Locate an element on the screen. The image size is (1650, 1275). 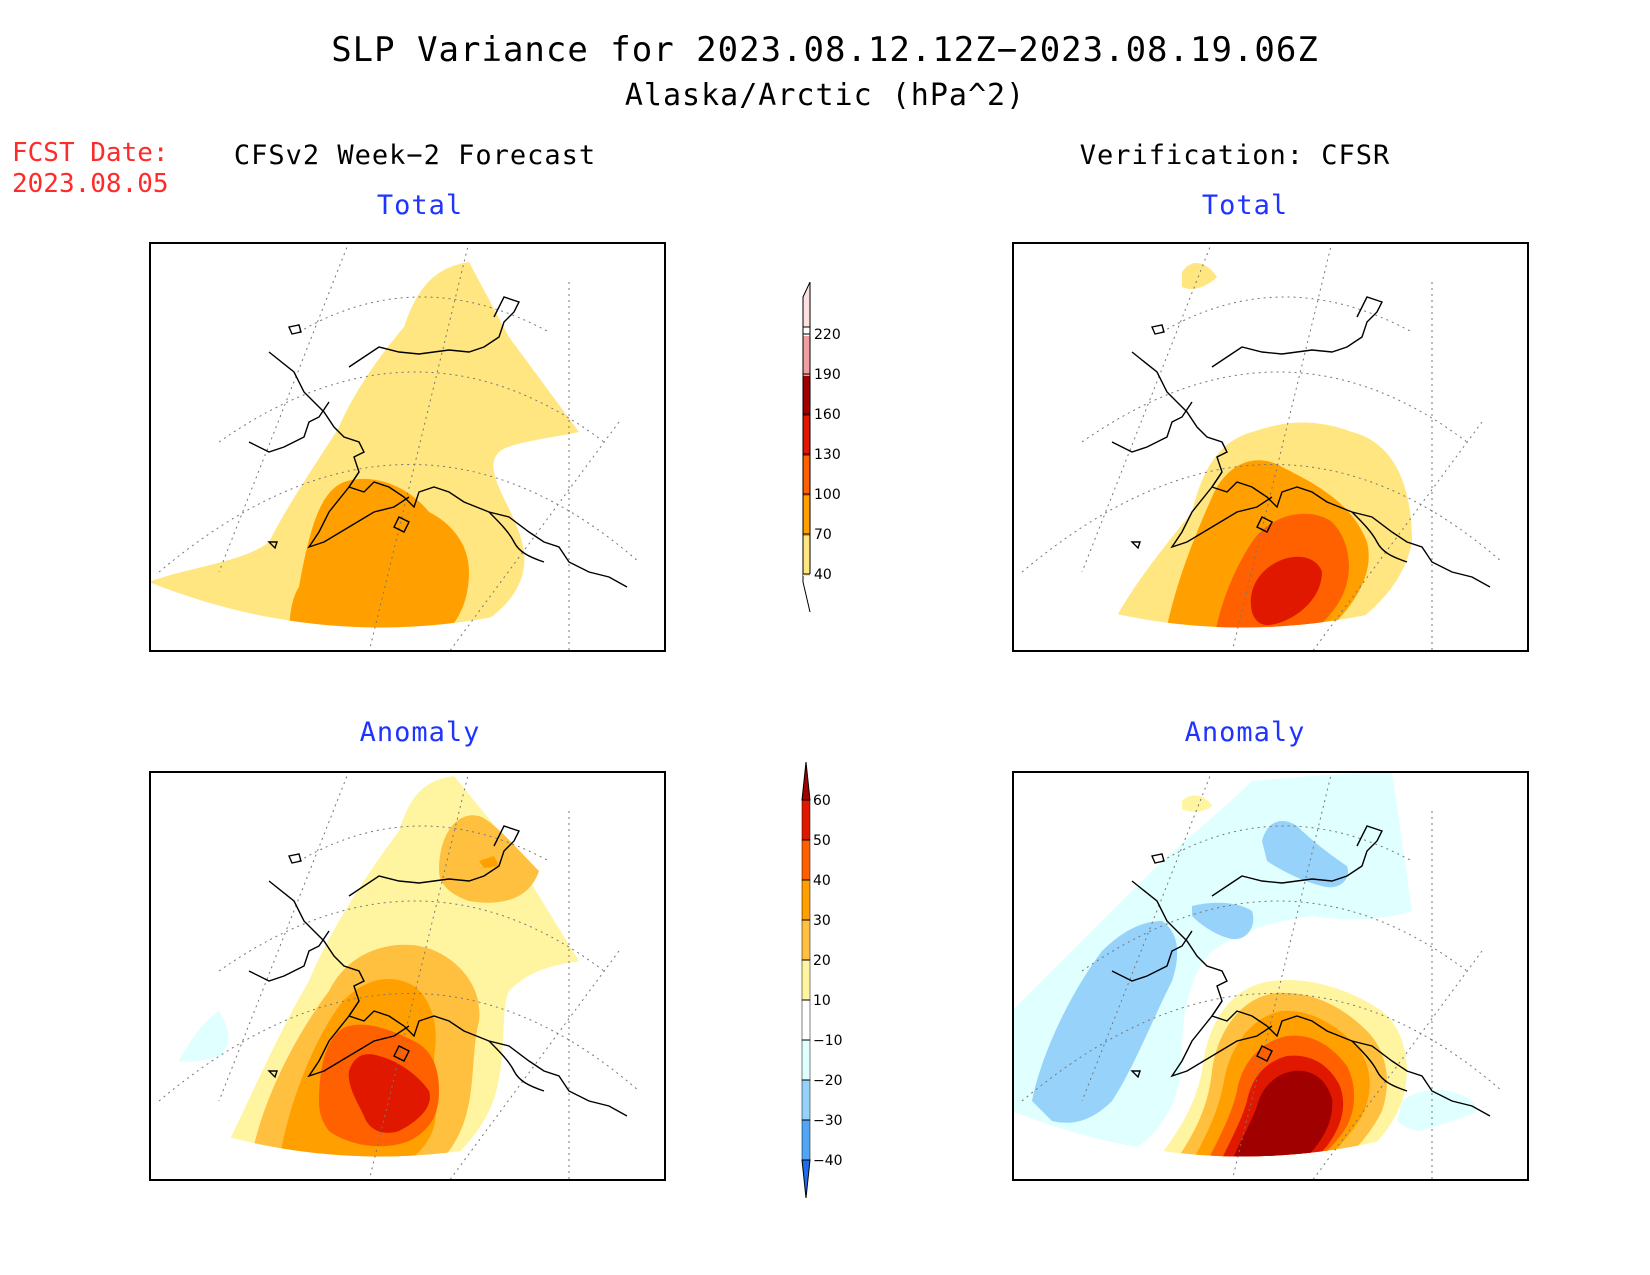
colorbar-segment-10-−10 is located at coordinates (806, 1020).